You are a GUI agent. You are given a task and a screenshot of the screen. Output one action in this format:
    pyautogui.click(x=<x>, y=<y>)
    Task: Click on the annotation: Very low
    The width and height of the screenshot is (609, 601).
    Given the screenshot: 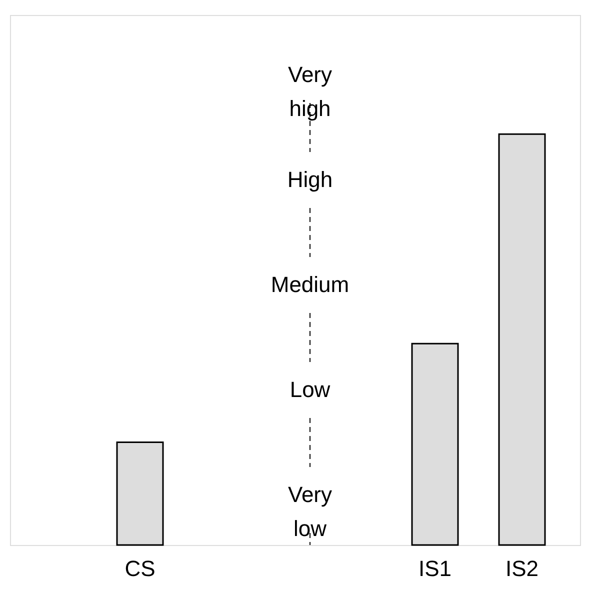 What is the action you would take?
    pyautogui.click(x=310, y=511)
    